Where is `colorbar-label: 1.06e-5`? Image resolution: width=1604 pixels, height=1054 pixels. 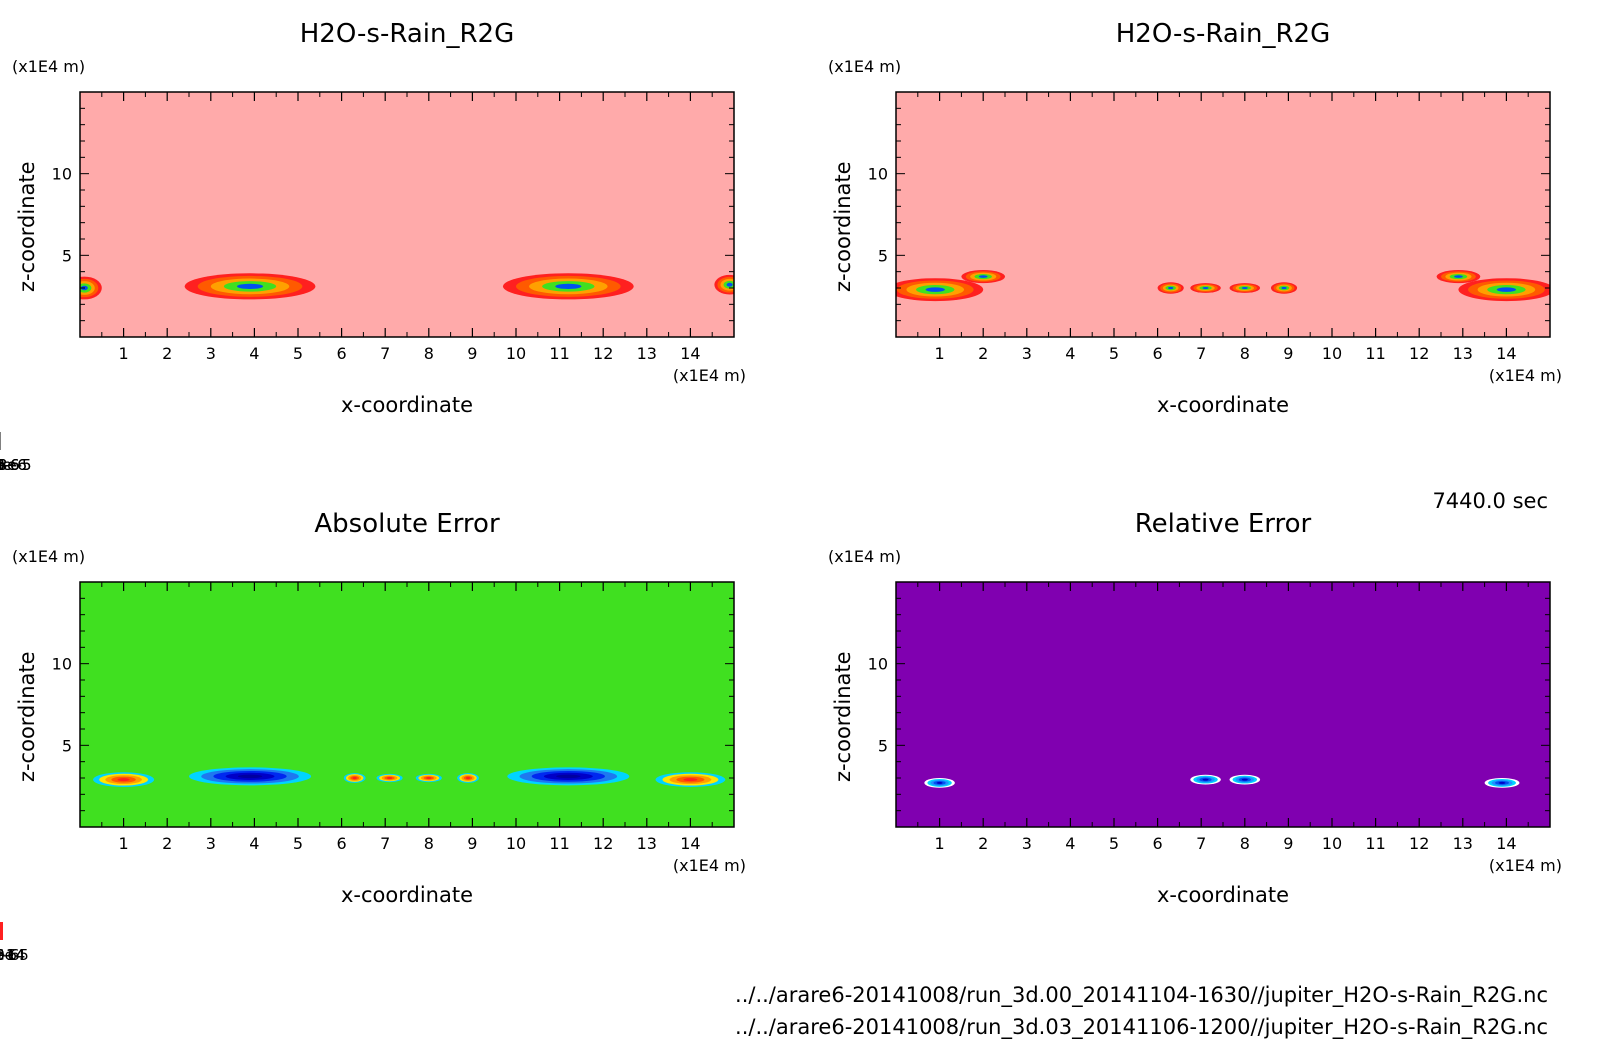 colorbar-label: 1.06e-5 is located at coordinates (14, 955).